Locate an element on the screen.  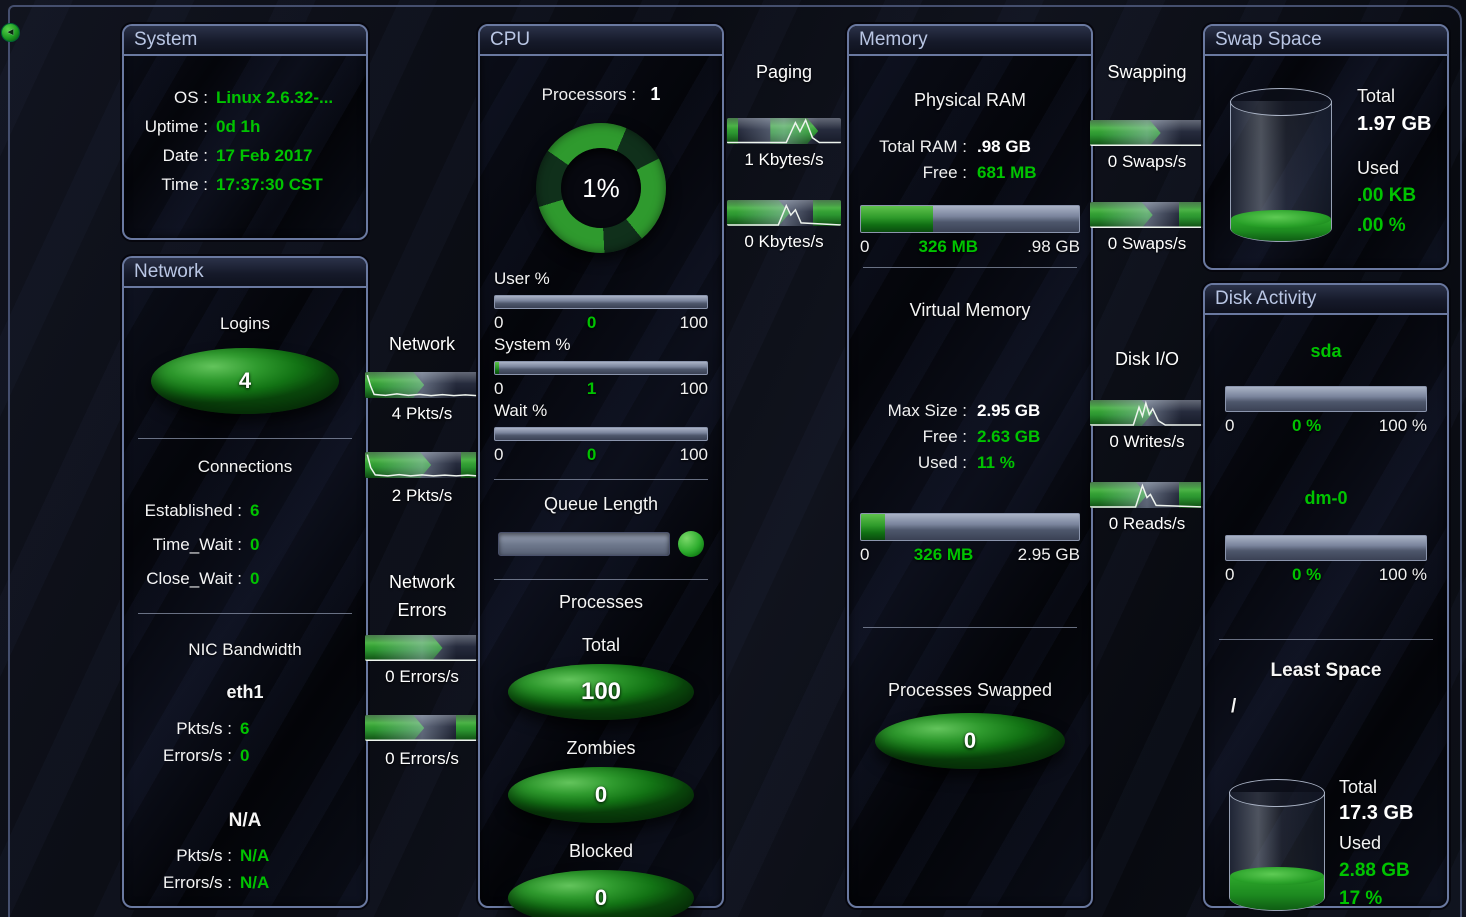
swap-total-value: 1.97 GB is located at coordinates (1394, 124).